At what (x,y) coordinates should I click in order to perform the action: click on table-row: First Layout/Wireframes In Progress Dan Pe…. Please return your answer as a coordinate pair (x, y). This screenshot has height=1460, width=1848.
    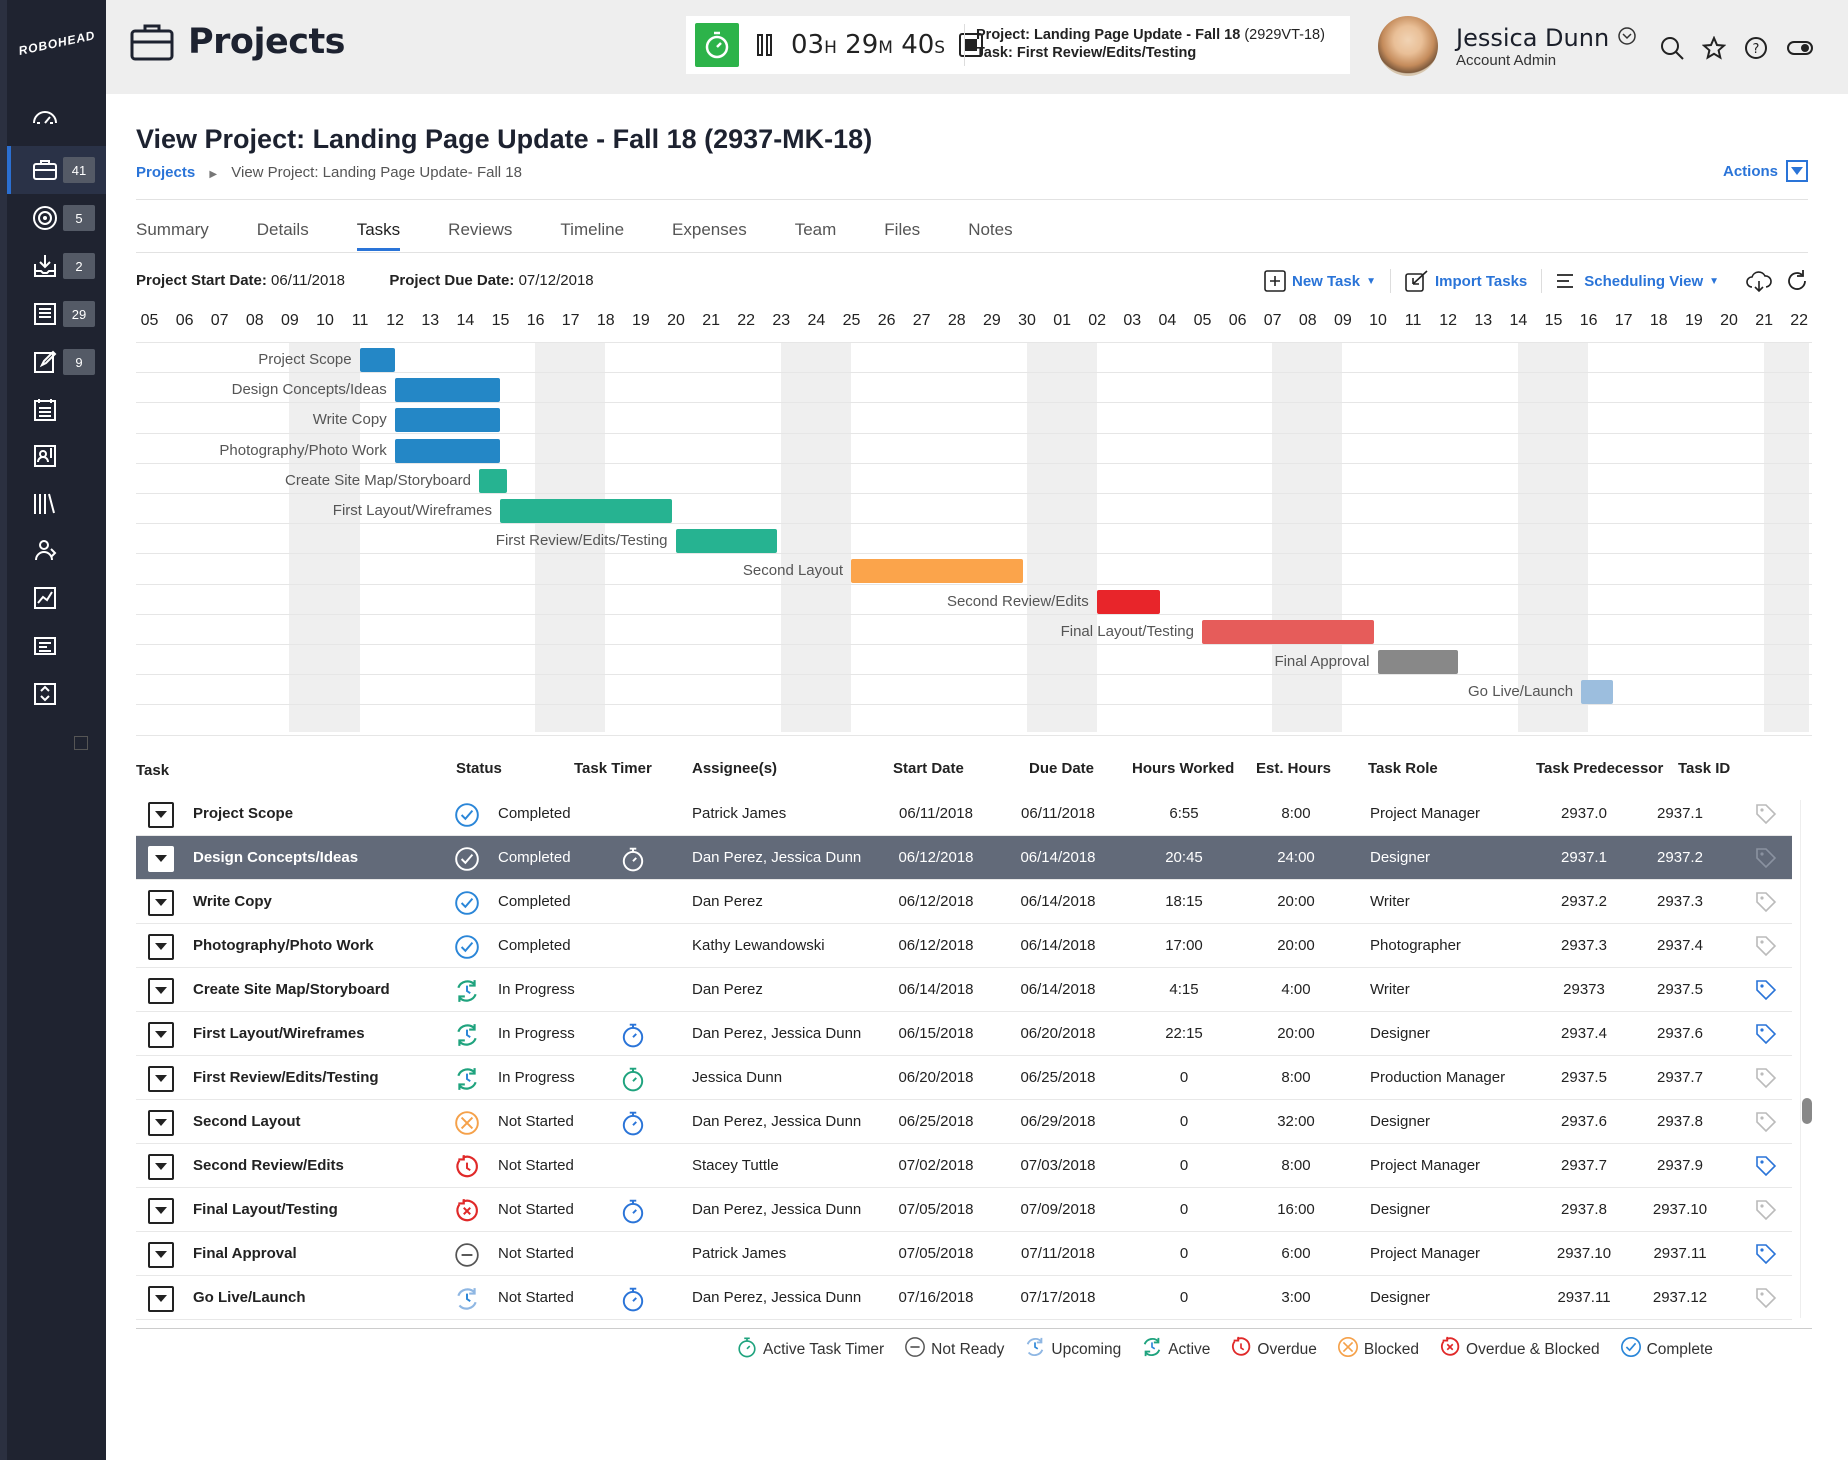
    Looking at the image, I should click on (964, 1034).